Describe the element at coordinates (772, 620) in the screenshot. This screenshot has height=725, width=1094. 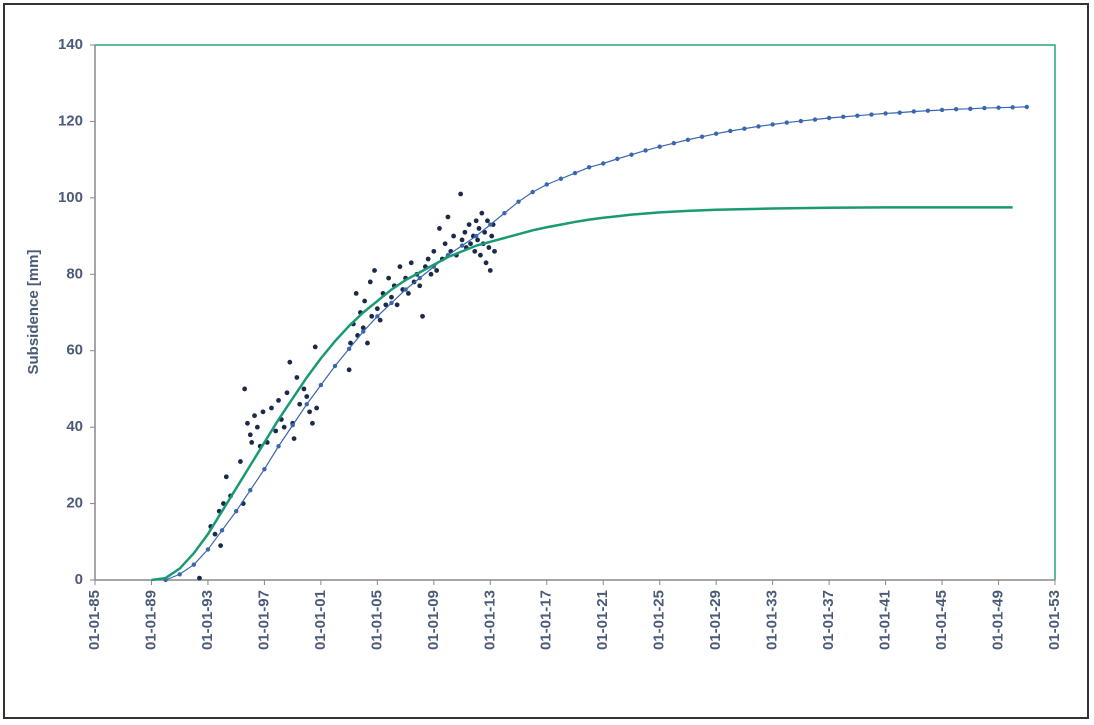
I see `x-tick-label: 01-01-33` at that location.